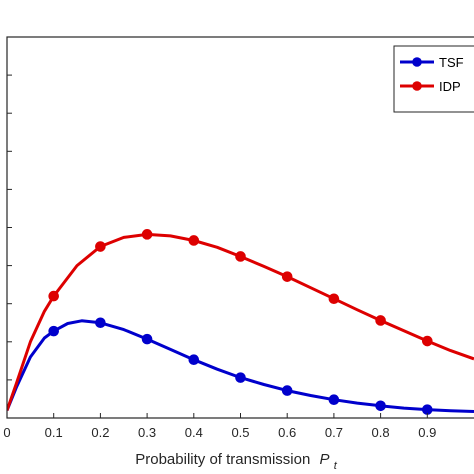 The height and width of the screenshot is (474, 474). I want to click on x-tick-label: 0.7, so click(334, 432).